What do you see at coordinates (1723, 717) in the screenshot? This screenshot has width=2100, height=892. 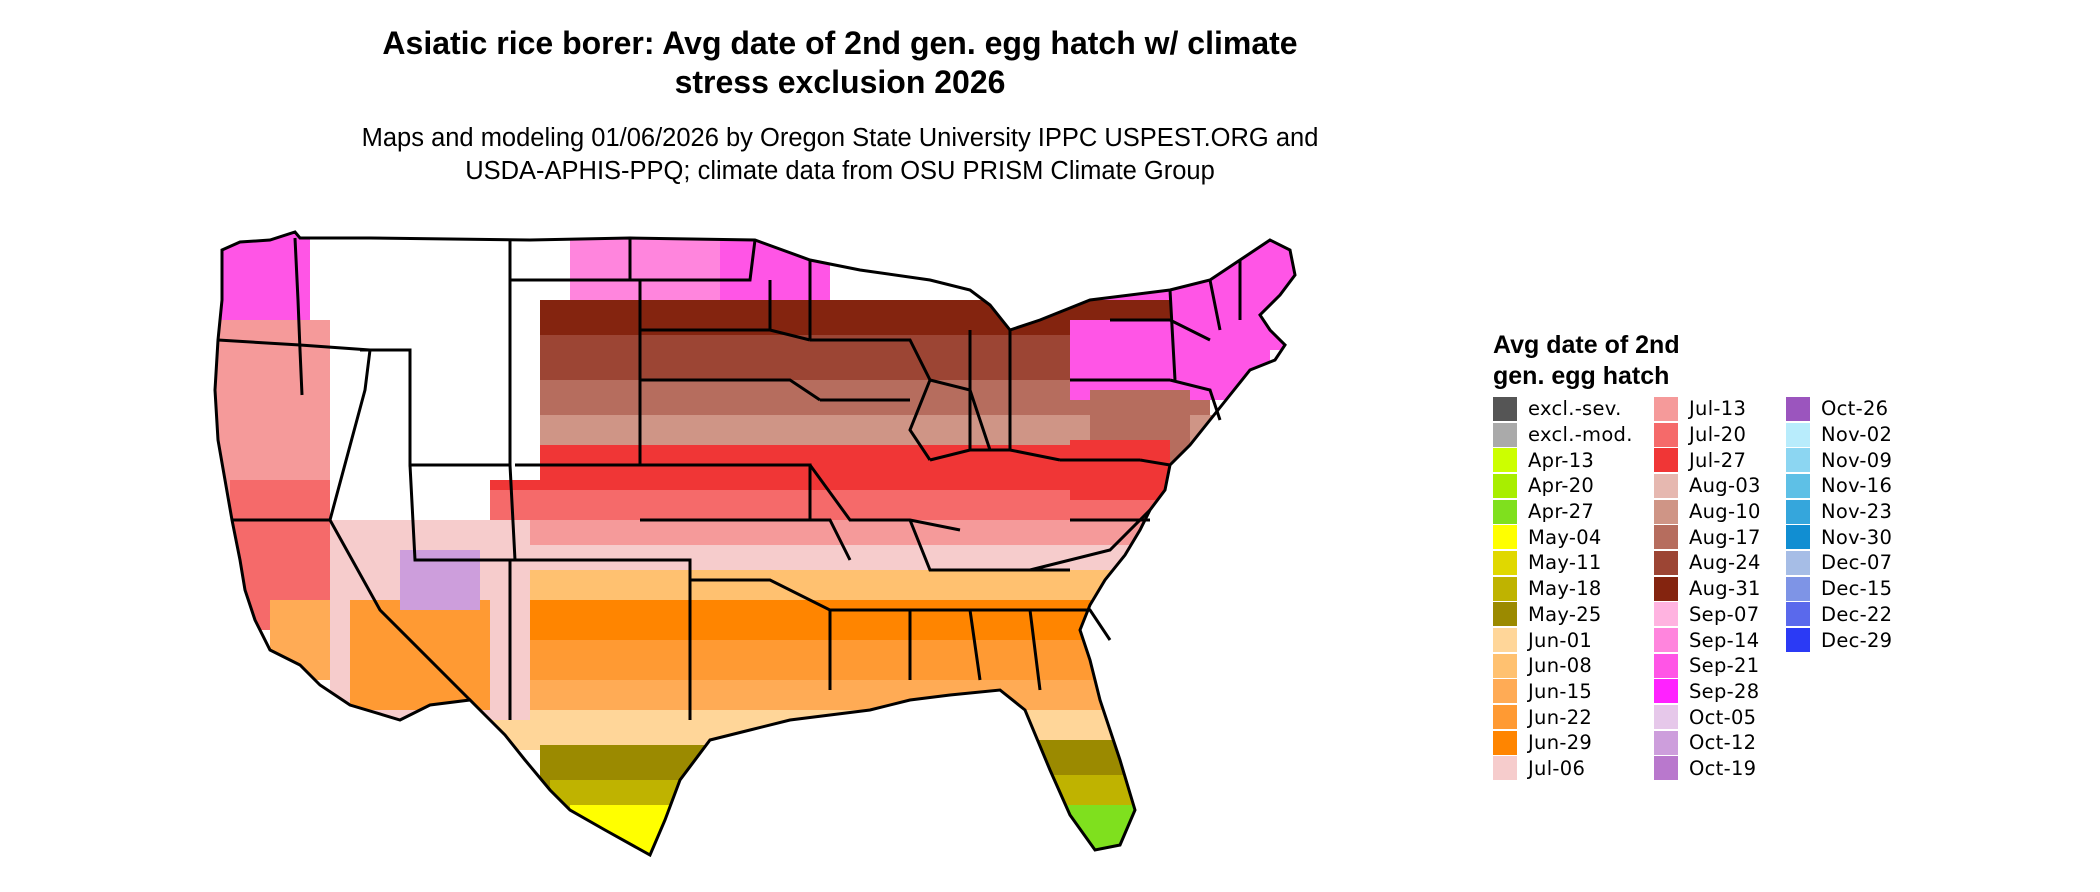 I see `legend-label: Oct-05` at bounding box center [1723, 717].